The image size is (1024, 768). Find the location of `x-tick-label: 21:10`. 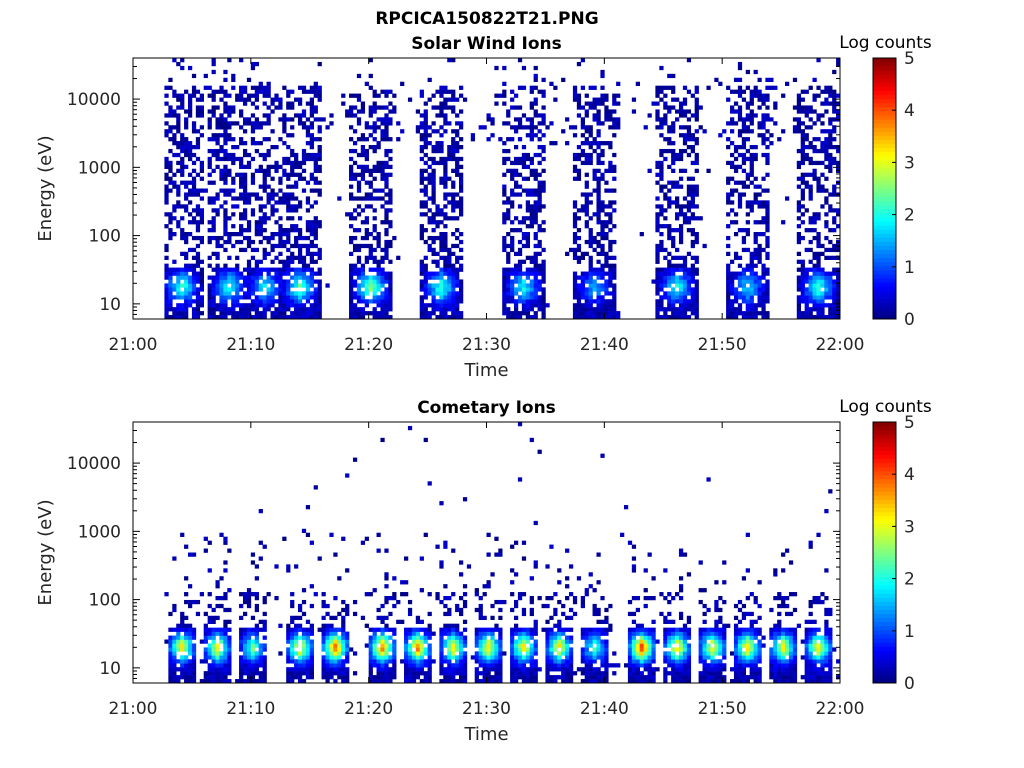

x-tick-label: 21:10 is located at coordinates (250, 345).